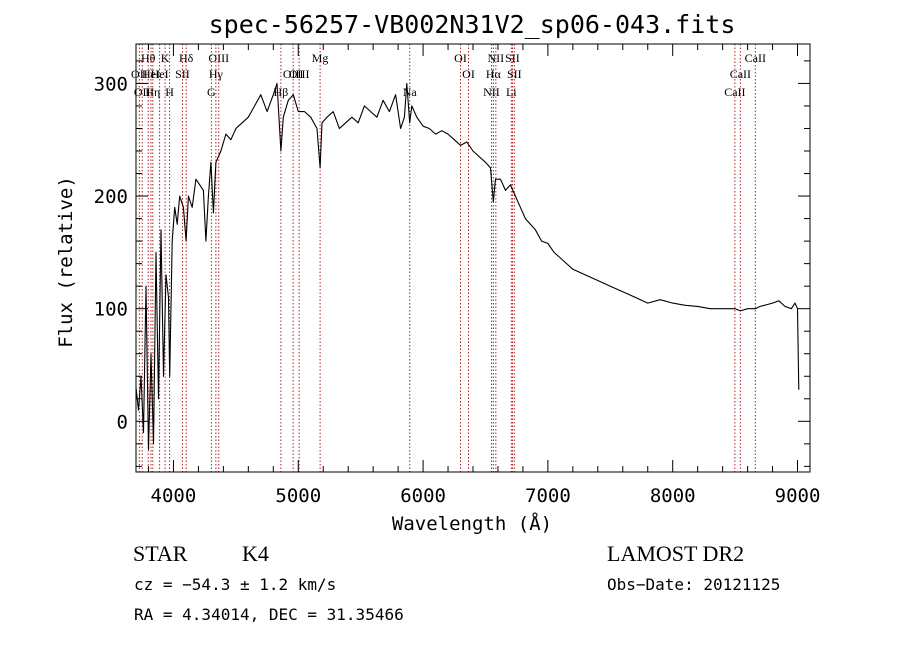 This screenshot has width=900, height=649. Describe the element at coordinates (165, 58) in the screenshot. I see `marker-label-6: K` at that location.